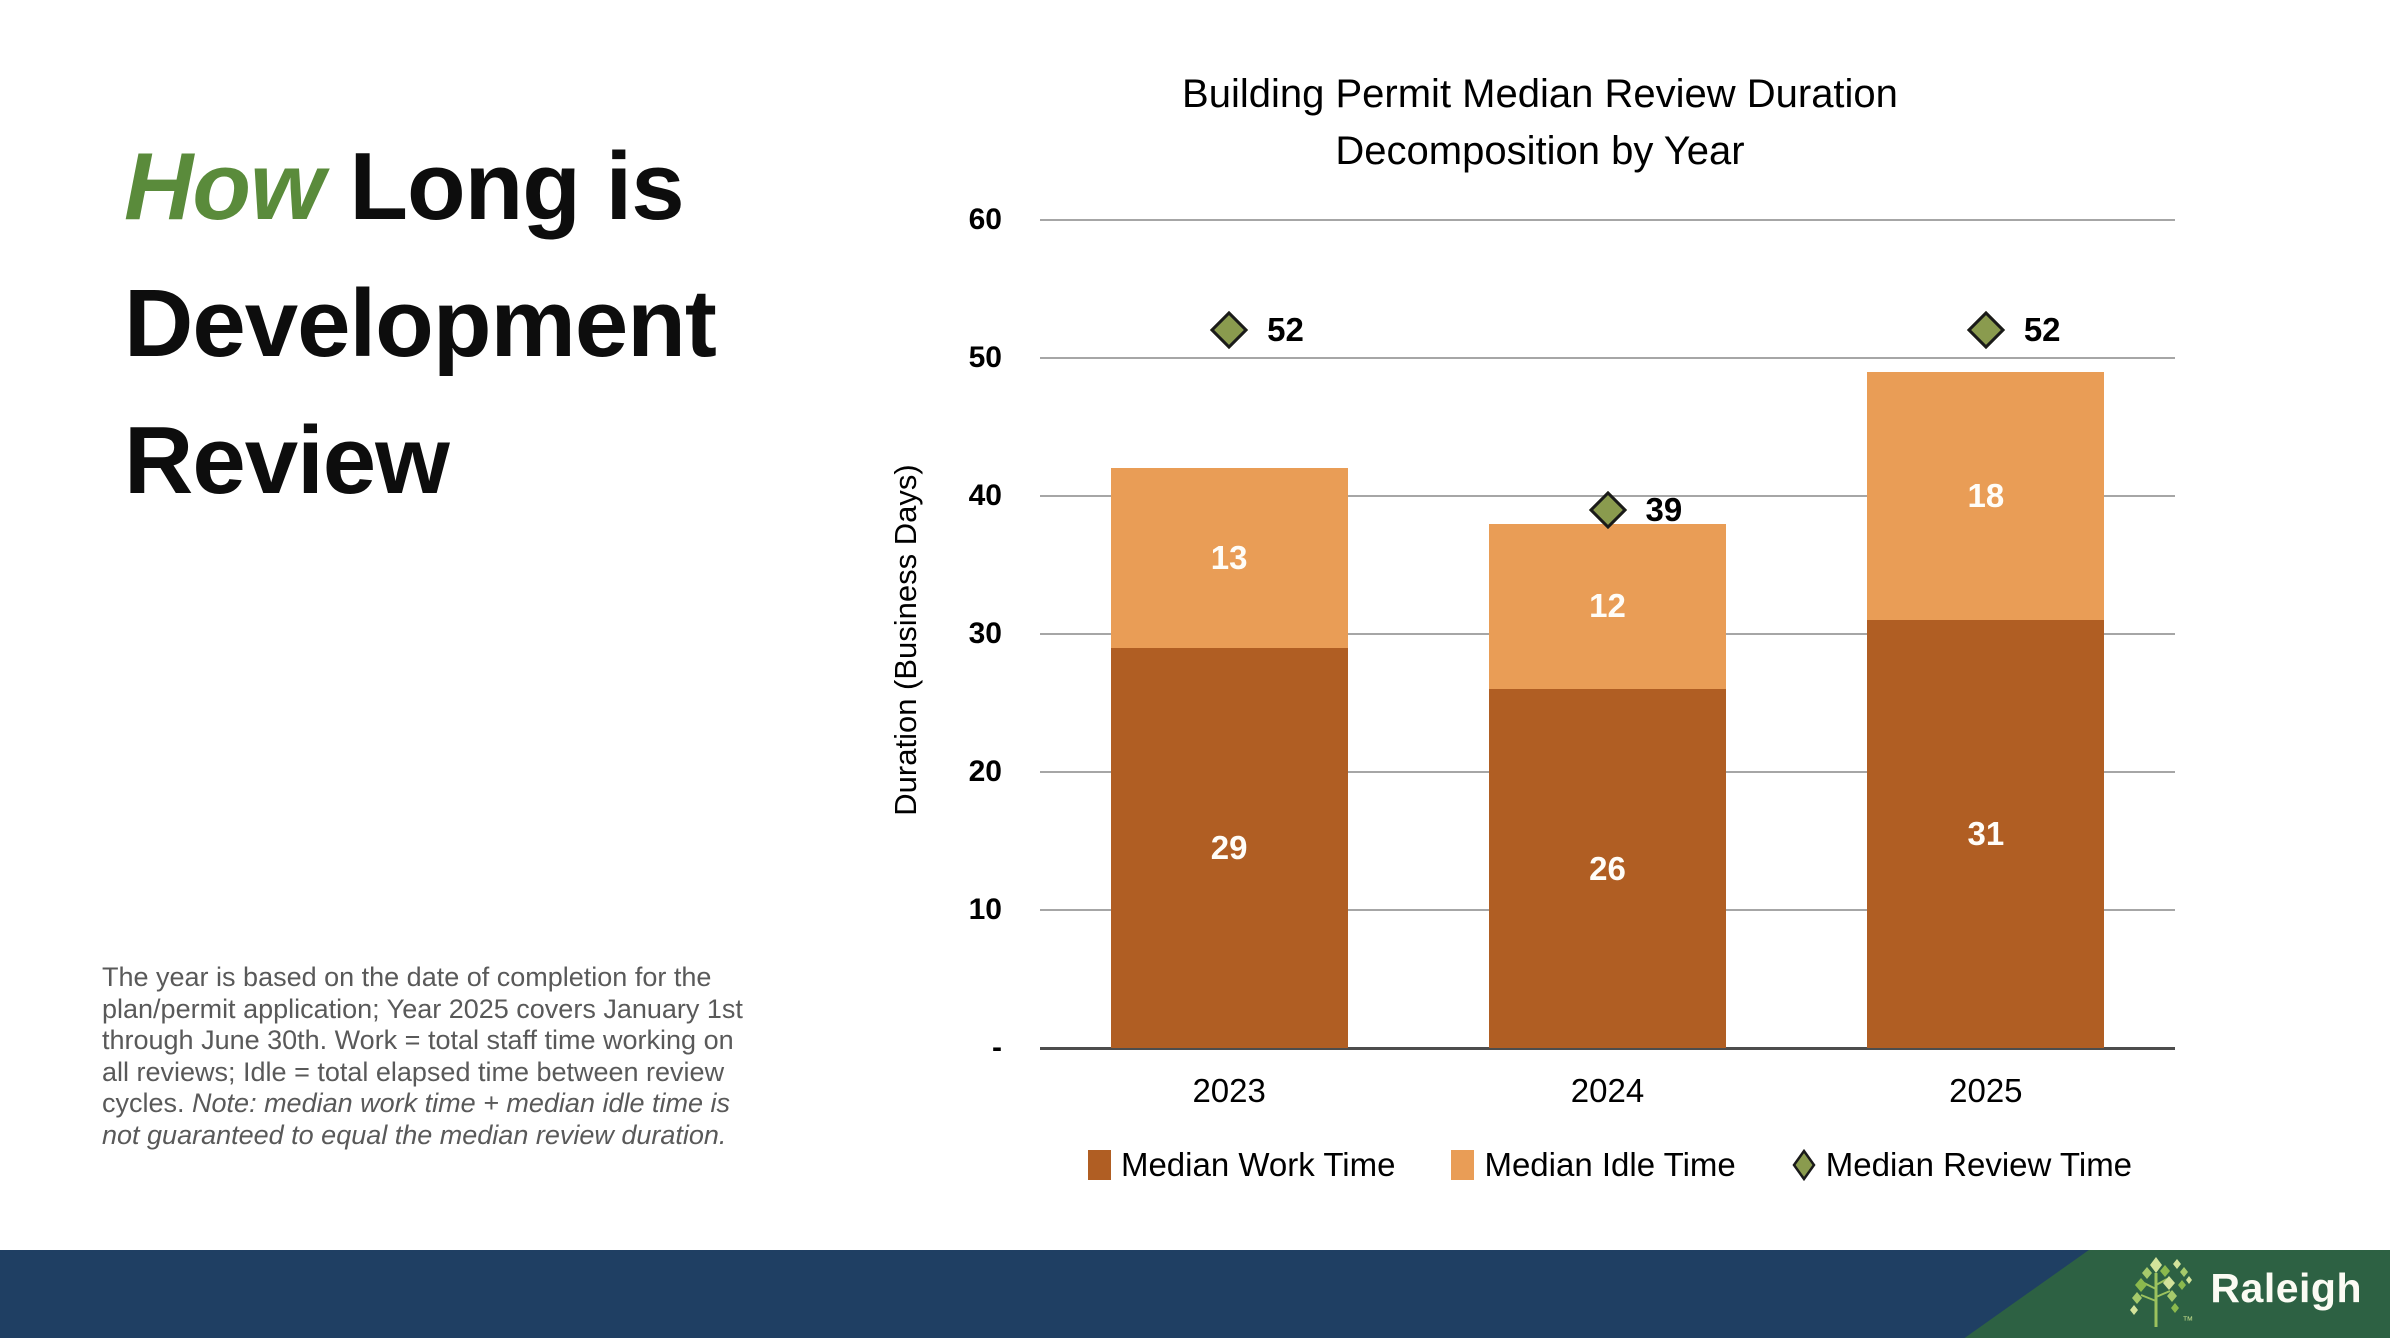  What do you see at coordinates (224, 186) in the screenshot?
I see `slide-title-accent: How` at bounding box center [224, 186].